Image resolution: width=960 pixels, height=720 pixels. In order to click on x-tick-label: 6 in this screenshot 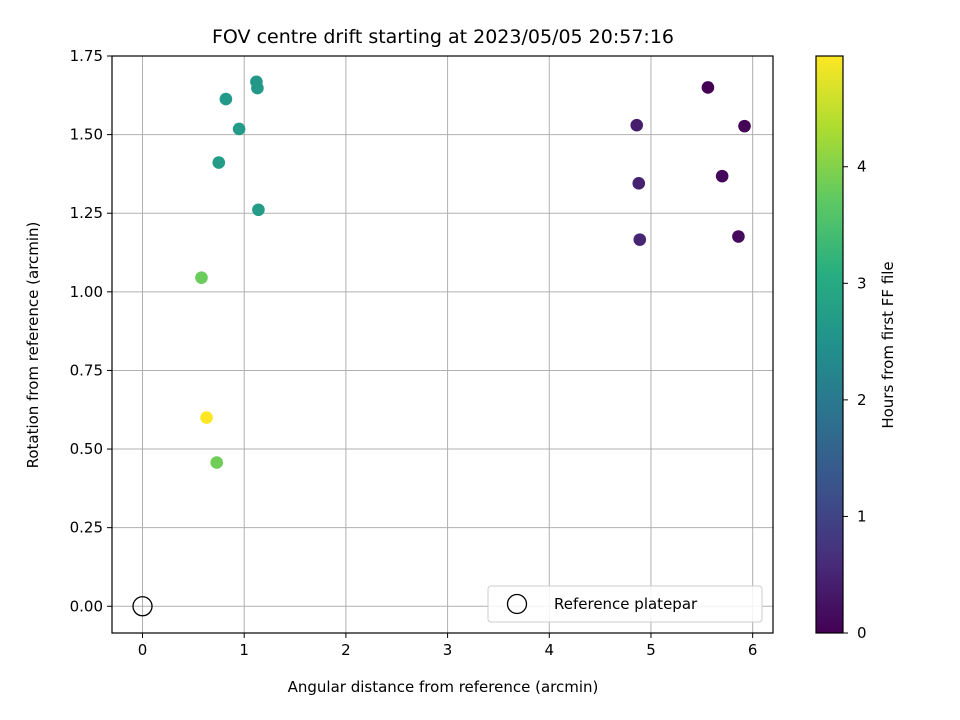, I will do `click(753, 650)`.